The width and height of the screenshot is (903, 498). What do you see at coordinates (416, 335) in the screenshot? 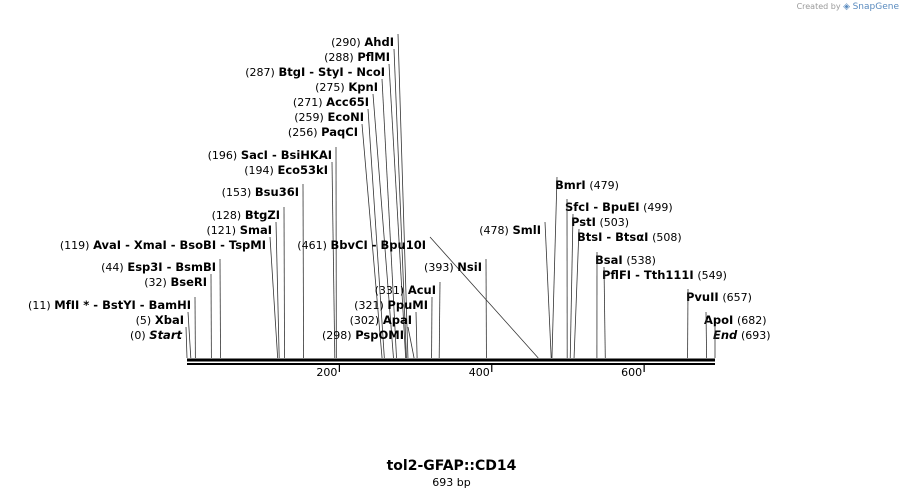
I see `site-connector-apai` at bounding box center [416, 335].